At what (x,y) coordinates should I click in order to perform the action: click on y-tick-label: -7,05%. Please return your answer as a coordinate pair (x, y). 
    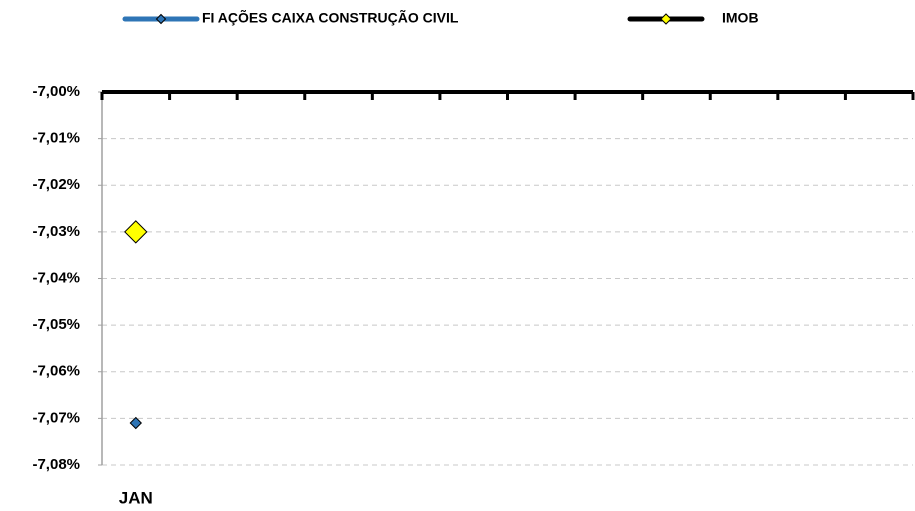
    Looking at the image, I should click on (56, 324).